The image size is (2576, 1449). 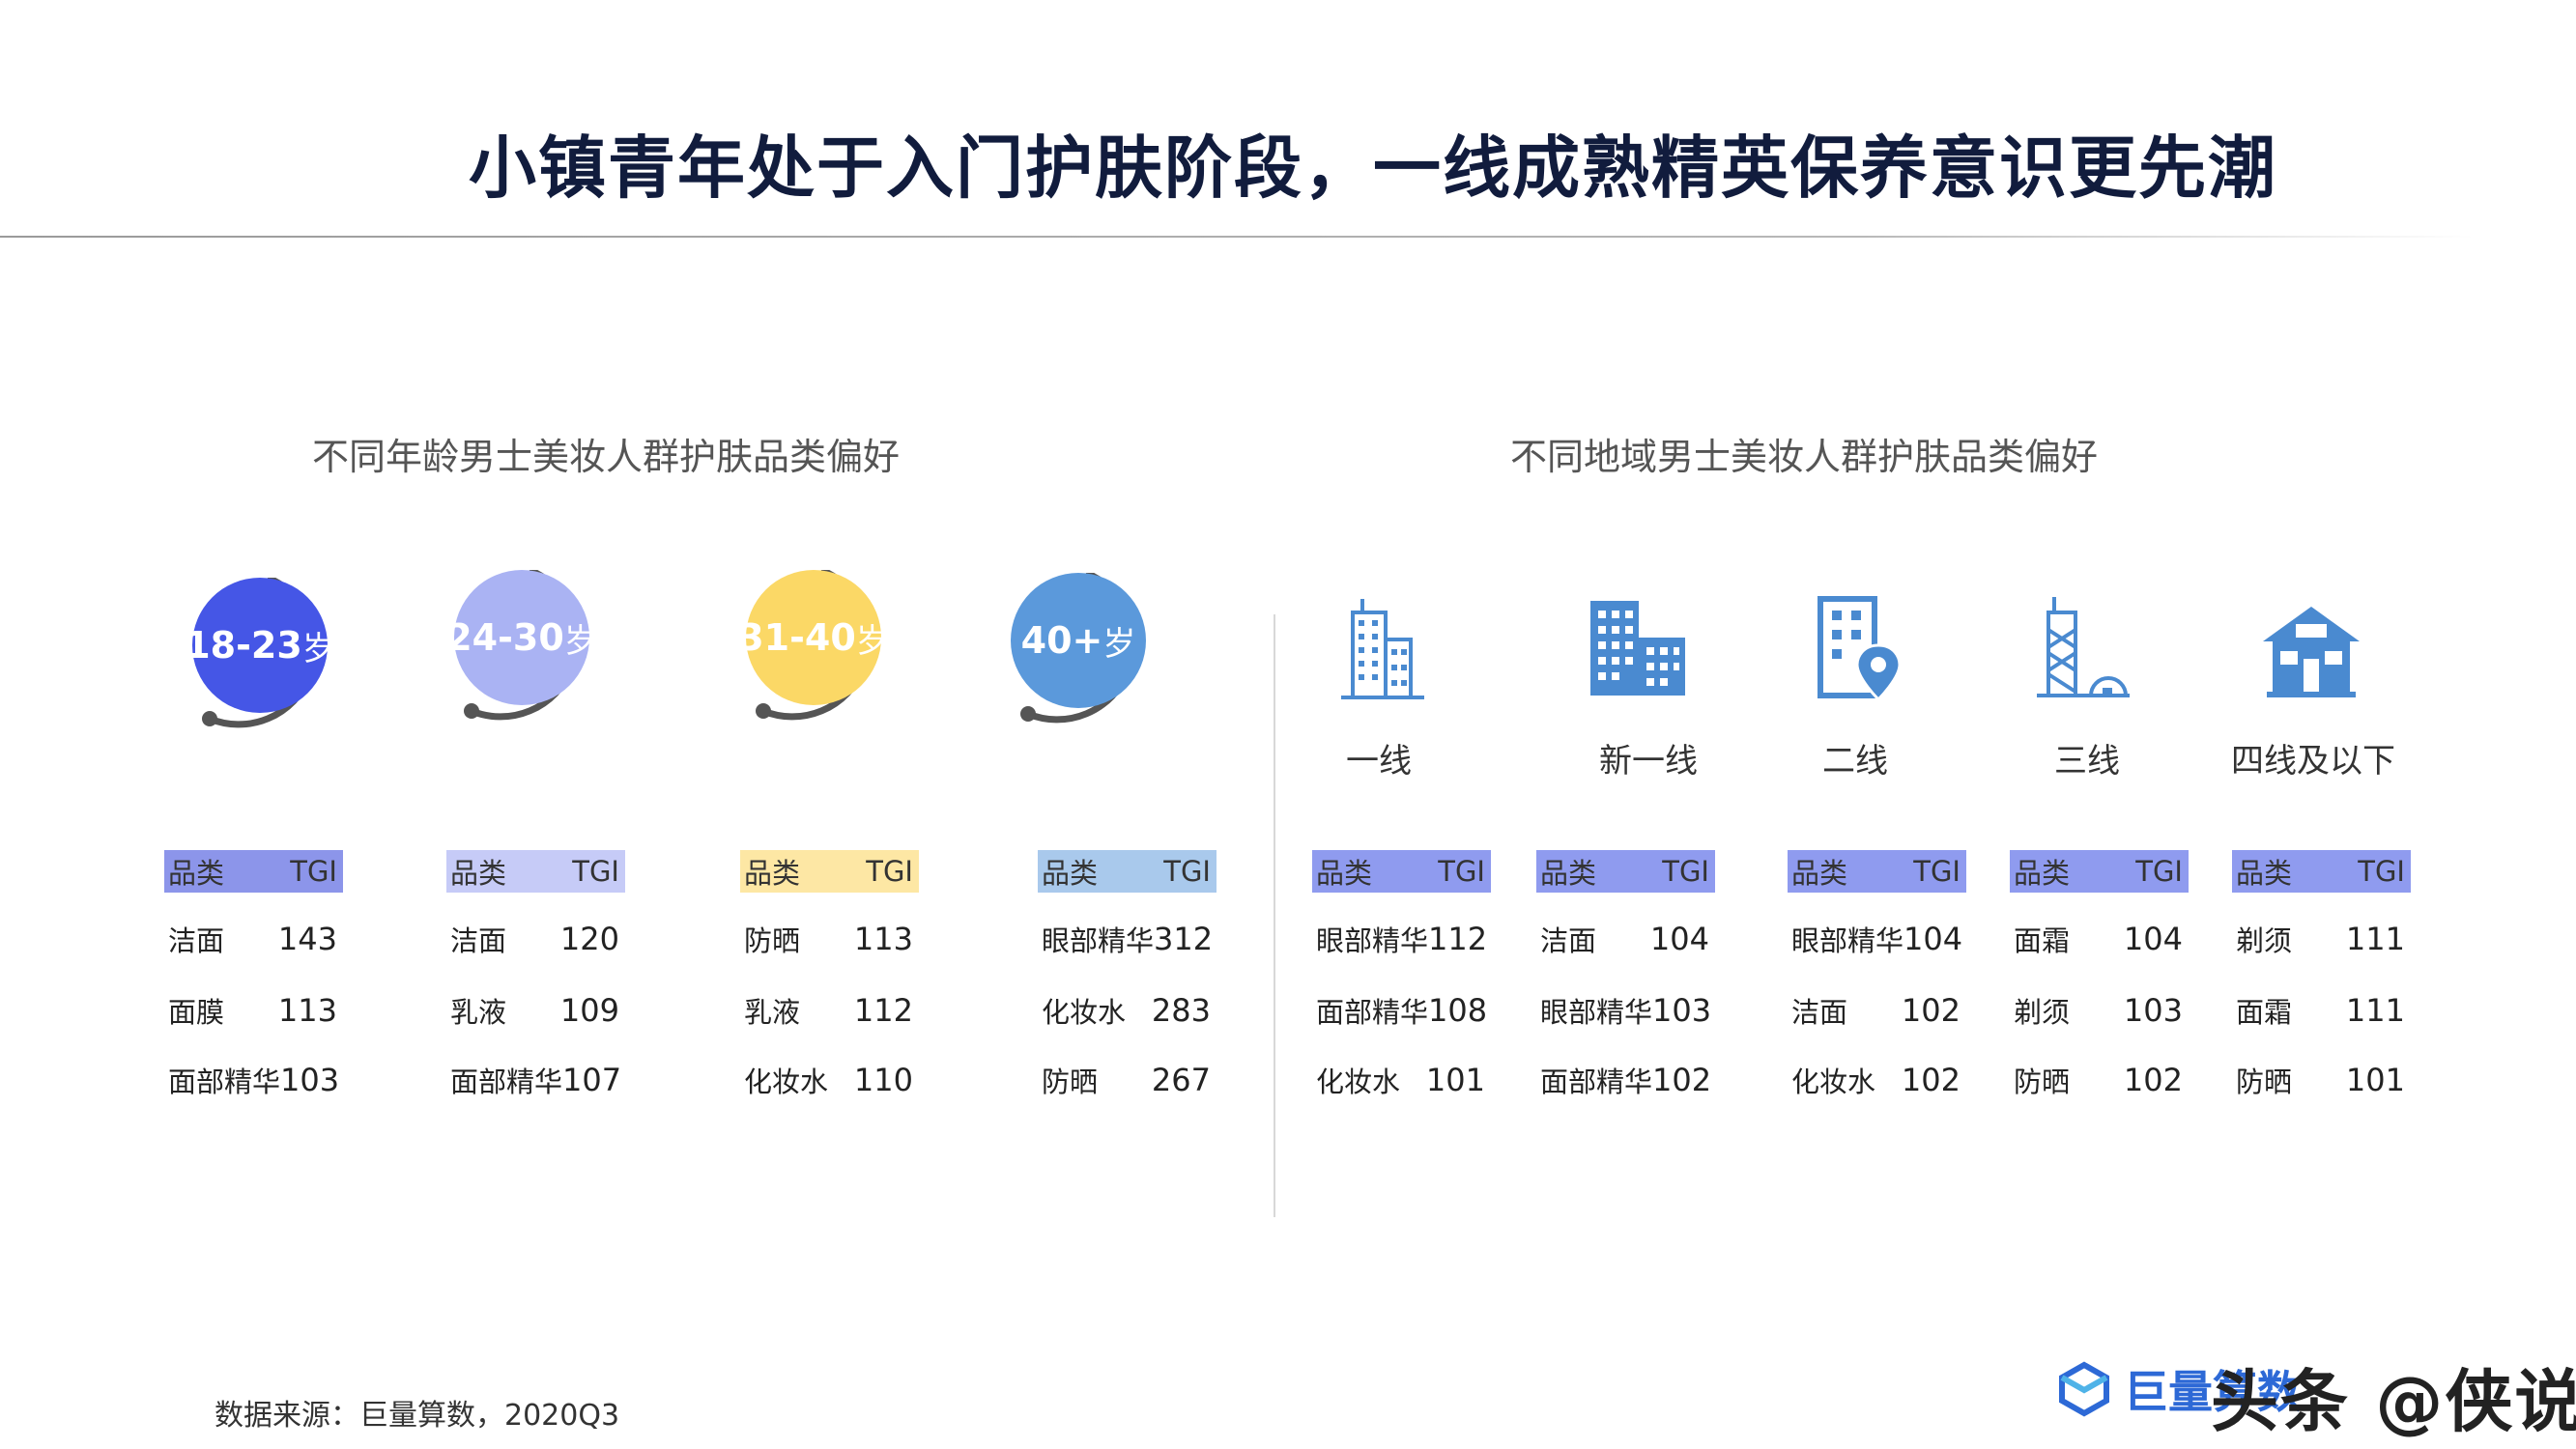 I want to click on row-tgi: 107, so click(x=592, y=1080).